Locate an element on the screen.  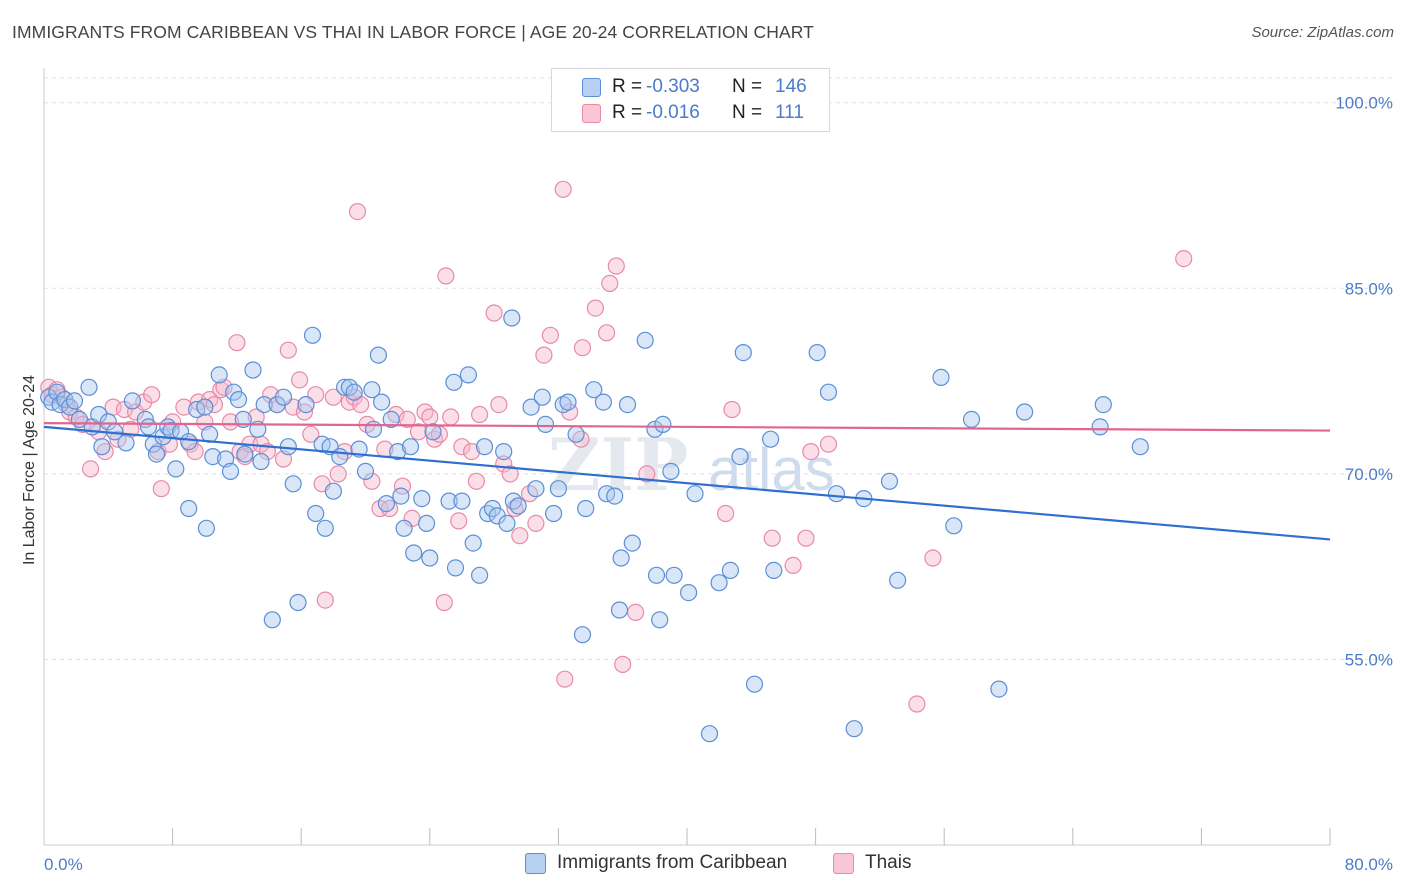
legend-swatch-caribbean is located at coordinates (535, 863).